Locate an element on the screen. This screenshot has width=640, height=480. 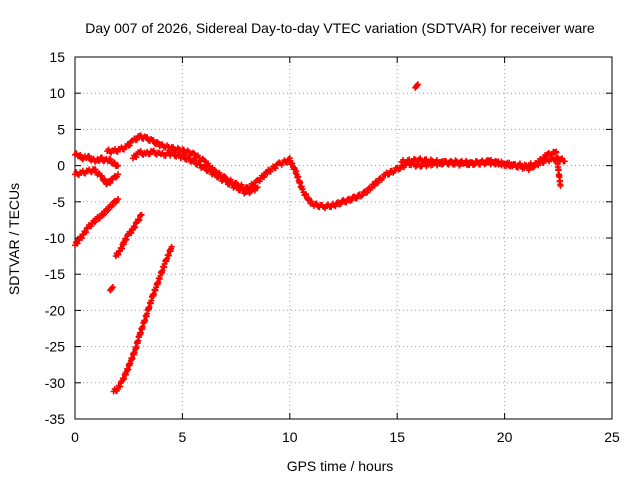
y-axis-label: SDTVAR / TECUs is located at coordinates (14, 239).